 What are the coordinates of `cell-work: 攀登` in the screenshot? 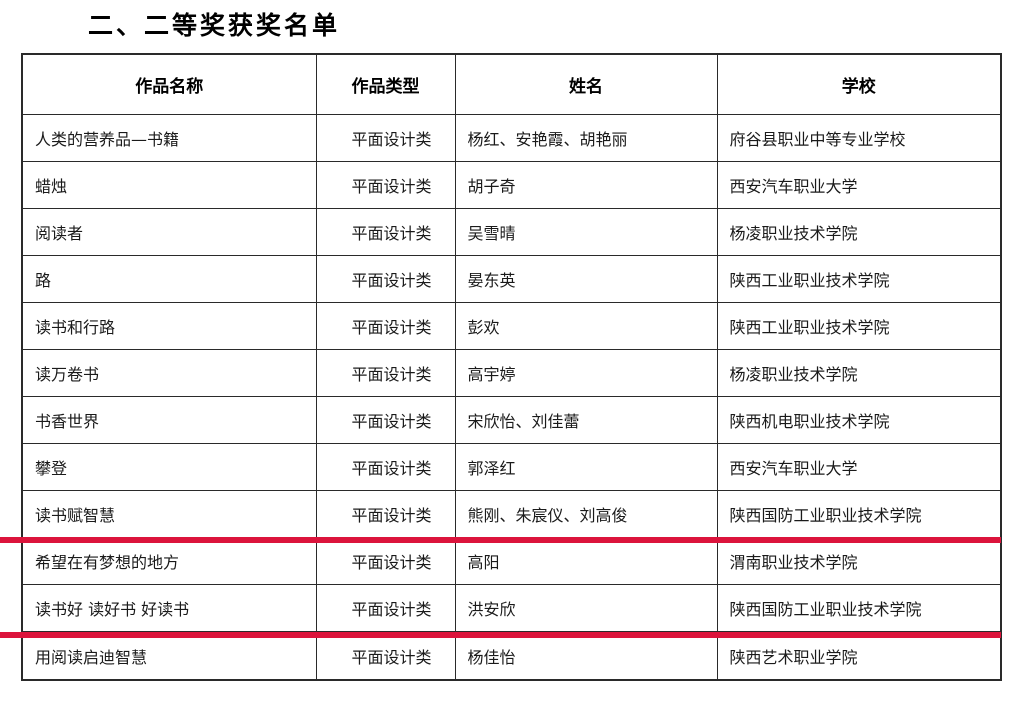 It's located at (169, 467).